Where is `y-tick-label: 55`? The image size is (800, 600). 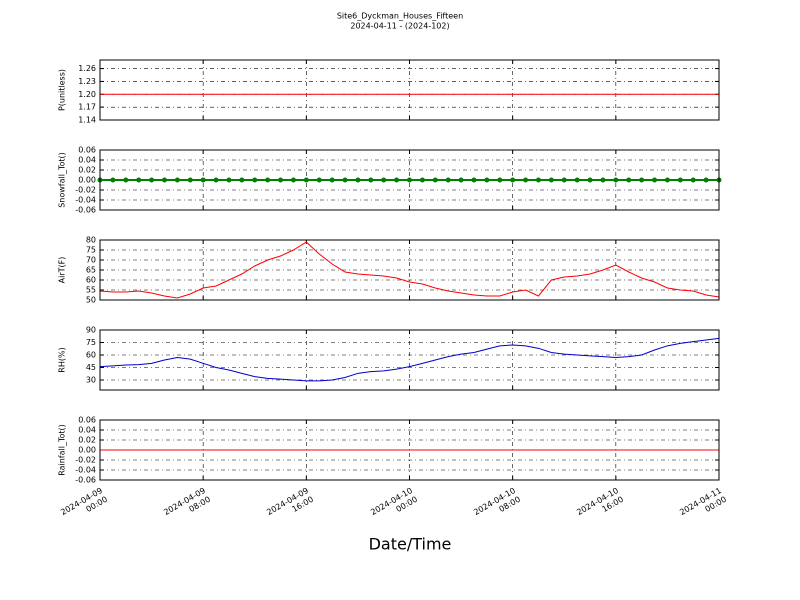 y-tick-label: 55 is located at coordinates (91, 290).